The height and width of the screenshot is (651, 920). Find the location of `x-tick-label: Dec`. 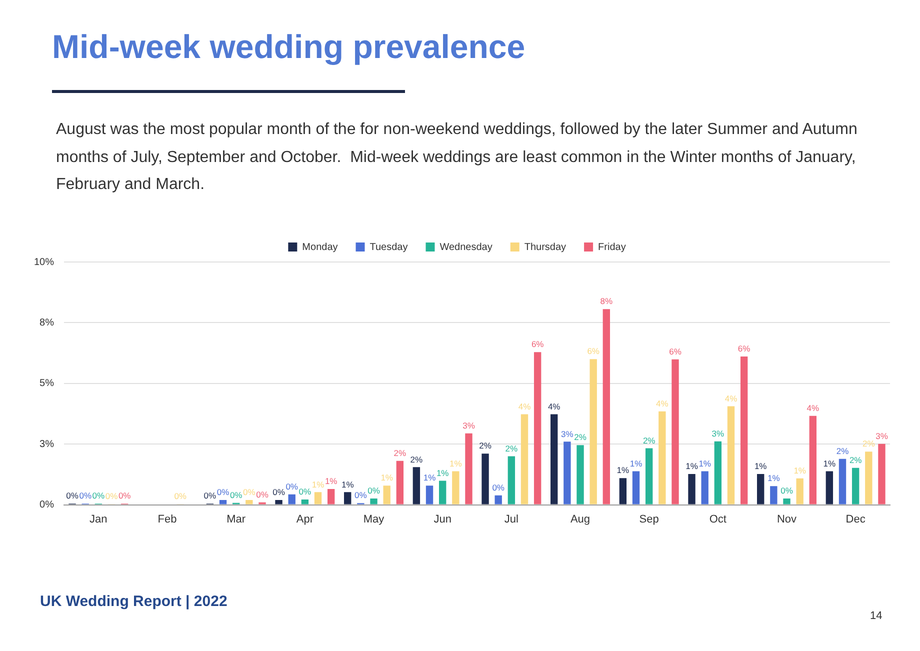

x-tick-label: Dec is located at coordinates (856, 519).